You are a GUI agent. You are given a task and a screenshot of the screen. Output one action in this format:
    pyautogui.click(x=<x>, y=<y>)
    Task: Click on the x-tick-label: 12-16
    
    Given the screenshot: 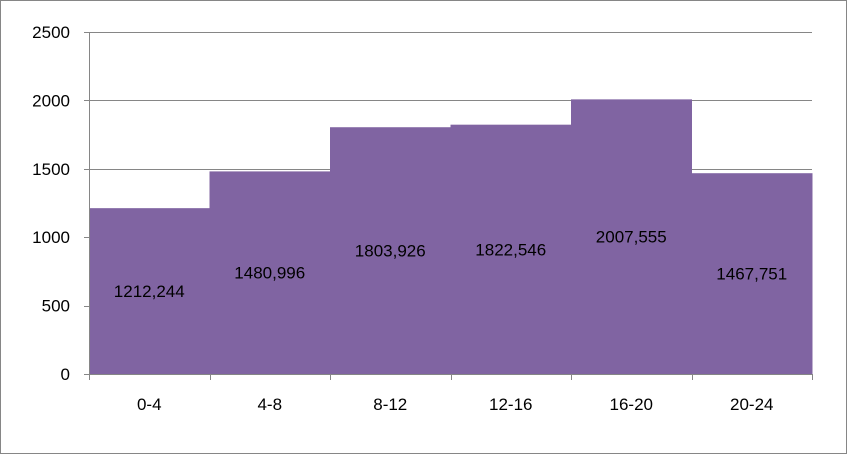 What is the action you would take?
    pyautogui.click(x=510, y=404)
    